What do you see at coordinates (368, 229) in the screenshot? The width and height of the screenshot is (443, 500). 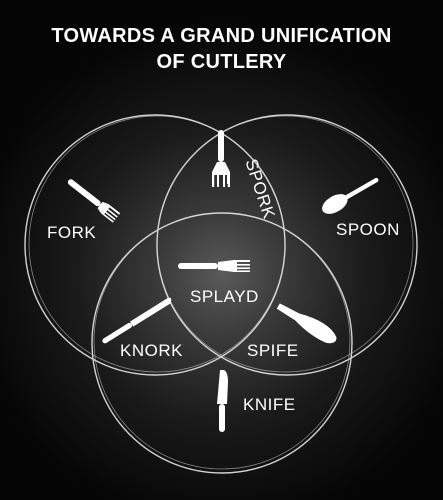 I see `label-spoon: SPOON` at bounding box center [368, 229].